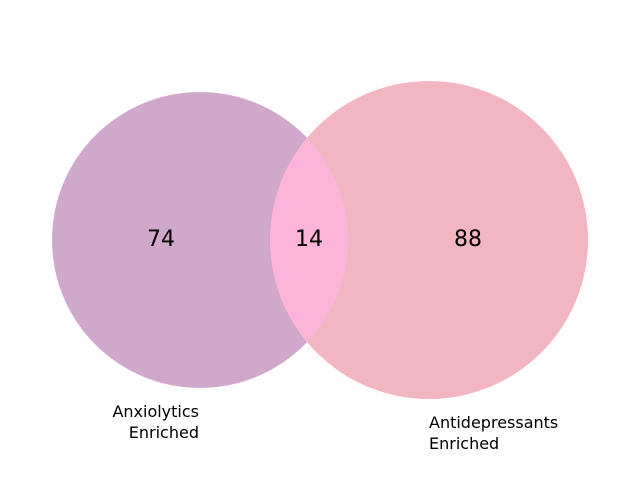 This screenshot has height=480, width=640. What do you see at coordinates (493, 422) in the screenshot?
I see `set-label-antidepressants-line1: Antidepressants` at bounding box center [493, 422].